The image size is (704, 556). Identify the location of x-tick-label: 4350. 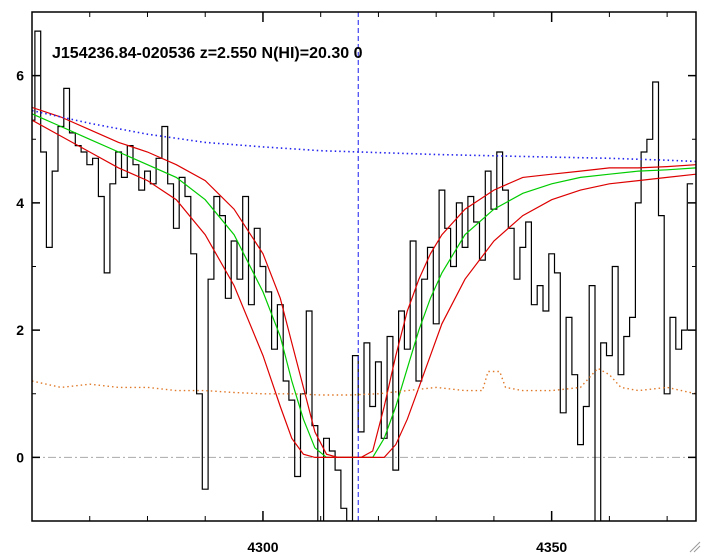
(551, 547).